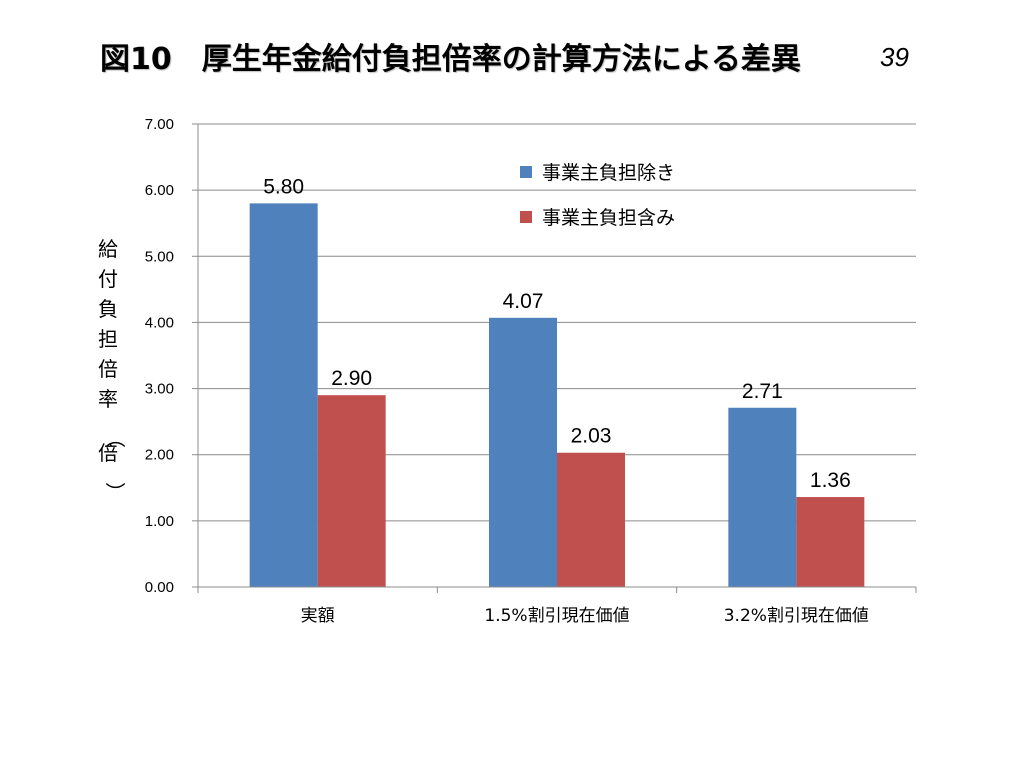 The width and height of the screenshot is (1024, 768). I want to click on y-axis-label-char: 担, so click(108, 339).